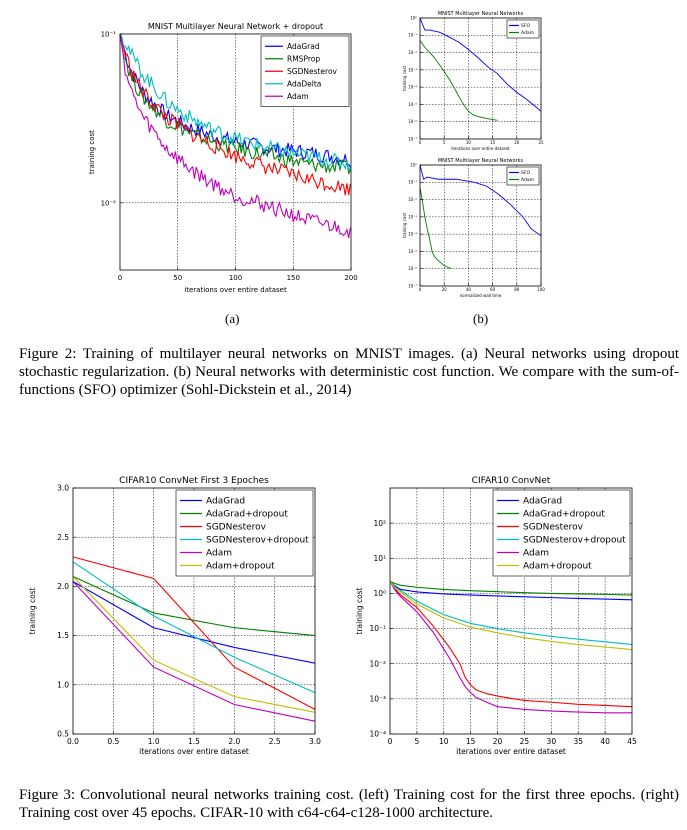 The image size is (687, 830). Describe the element at coordinates (293, 278) in the screenshot. I see `x-tick-label: 150` at that location.